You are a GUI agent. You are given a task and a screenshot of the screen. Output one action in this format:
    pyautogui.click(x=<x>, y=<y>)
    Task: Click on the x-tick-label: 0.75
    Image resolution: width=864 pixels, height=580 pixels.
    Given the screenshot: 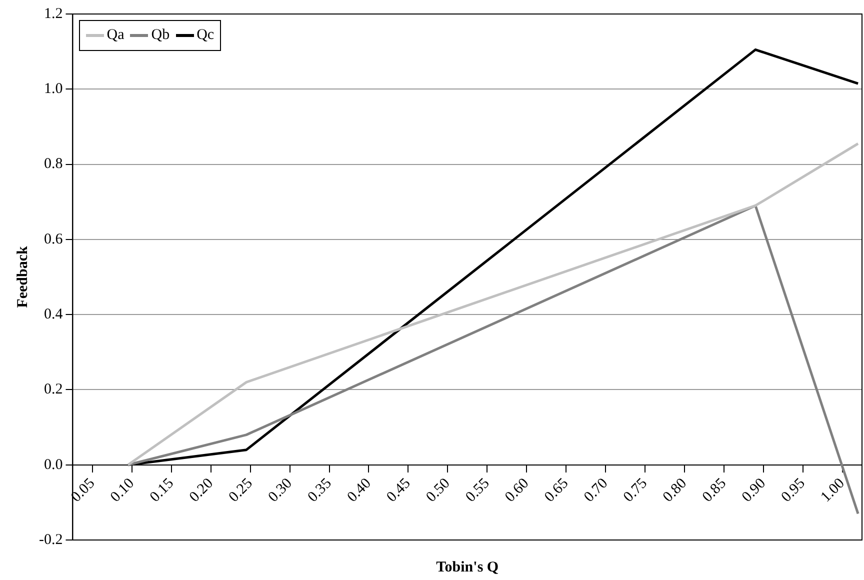 What is the action you would take?
    pyautogui.click(x=635, y=491)
    